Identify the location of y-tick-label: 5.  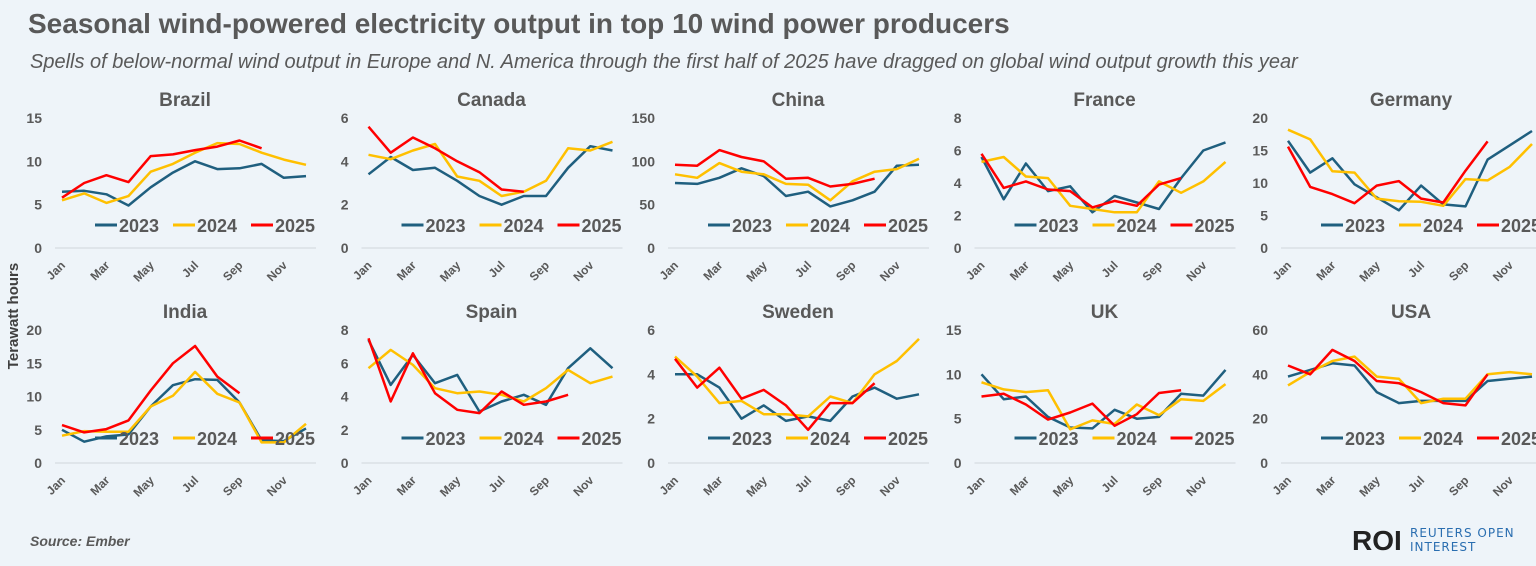
(38, 205).